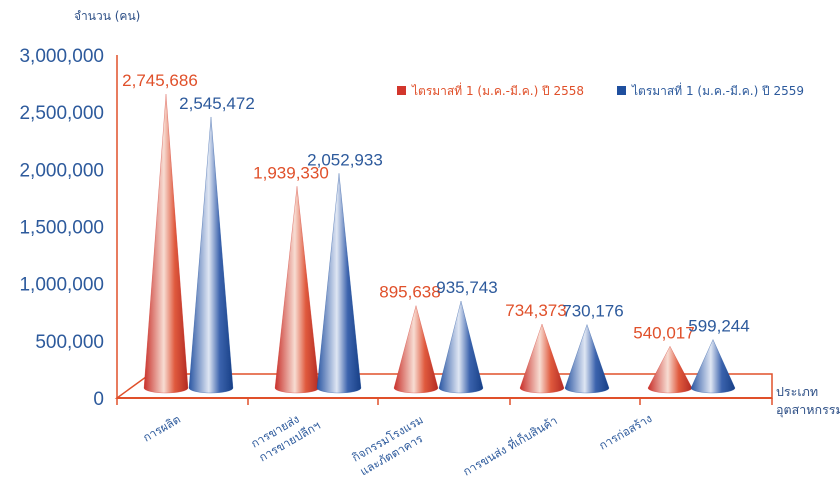 Image resolution: width=840 pixels, height=491 pixels. What do you see at coordinates (535, 310) in the screenshot?
I see `data-label-2558-3: 734,373` at bounding box center [535, 310].